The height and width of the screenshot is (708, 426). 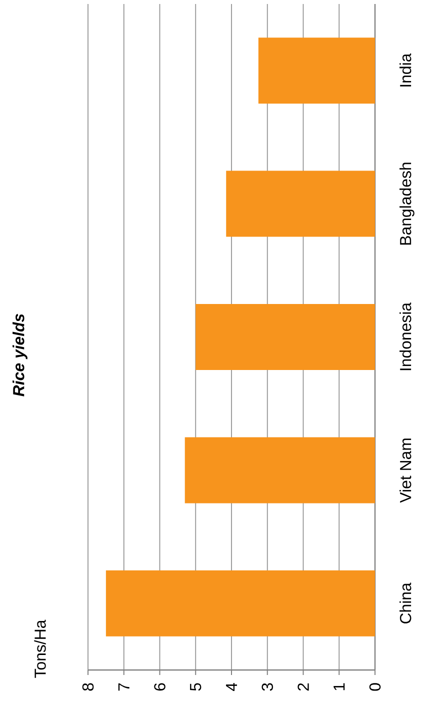 I want to click on x-tick-label: 2, so click(x=303, y=687).